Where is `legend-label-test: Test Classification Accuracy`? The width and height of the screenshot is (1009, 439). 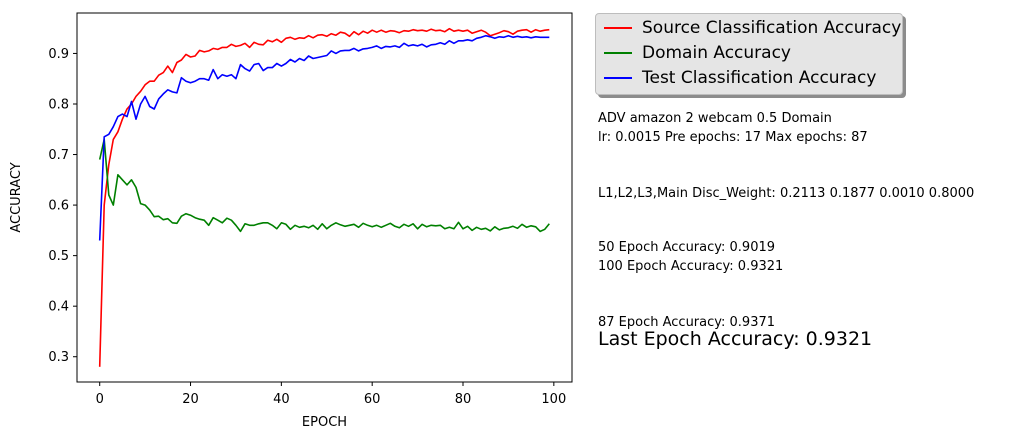 legend-label-test: Test Classification Accuracy is located at coordinates (759, 78).